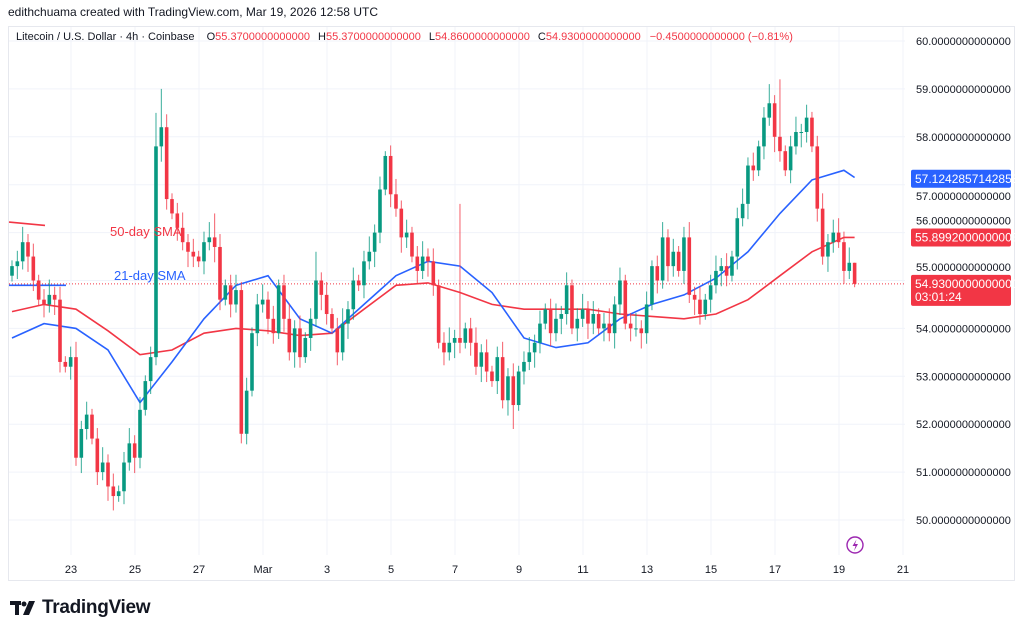 Image resolution: width=1024 pixels, height=635 pixels. I want to click on sma-21-price-tag: 57.1242857142858, so click(965, 178).